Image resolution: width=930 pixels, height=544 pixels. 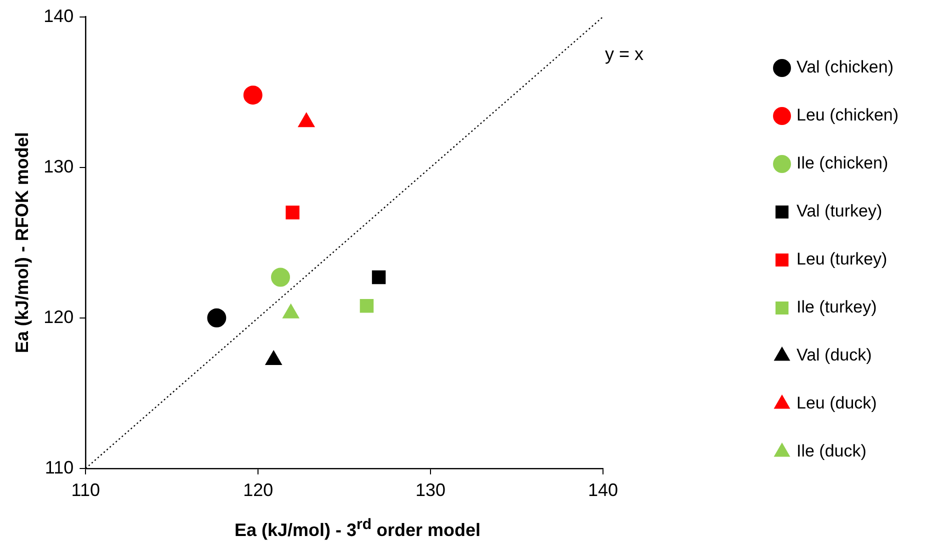 What do you see at coordinates (834, 355) in the screenshot?
I see `legend-label: Val (duck)` at bounding box center [834, 355].